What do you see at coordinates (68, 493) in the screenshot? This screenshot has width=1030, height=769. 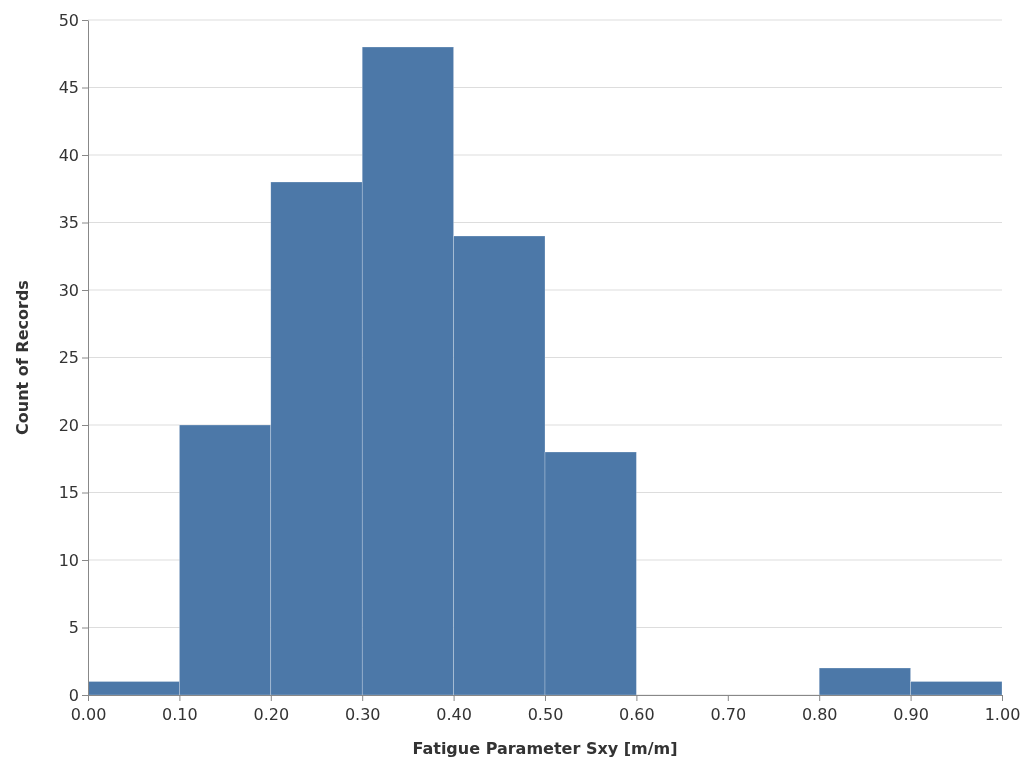 I see `y-tick-label: 15` at bounding box center [68, 493].